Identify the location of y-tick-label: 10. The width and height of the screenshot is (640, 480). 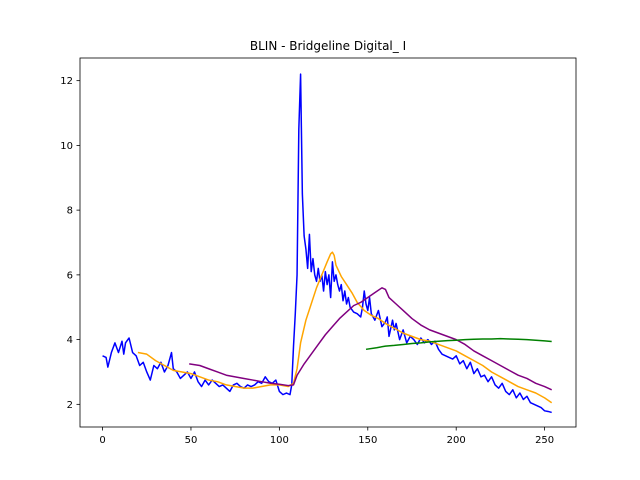
(66, 146).